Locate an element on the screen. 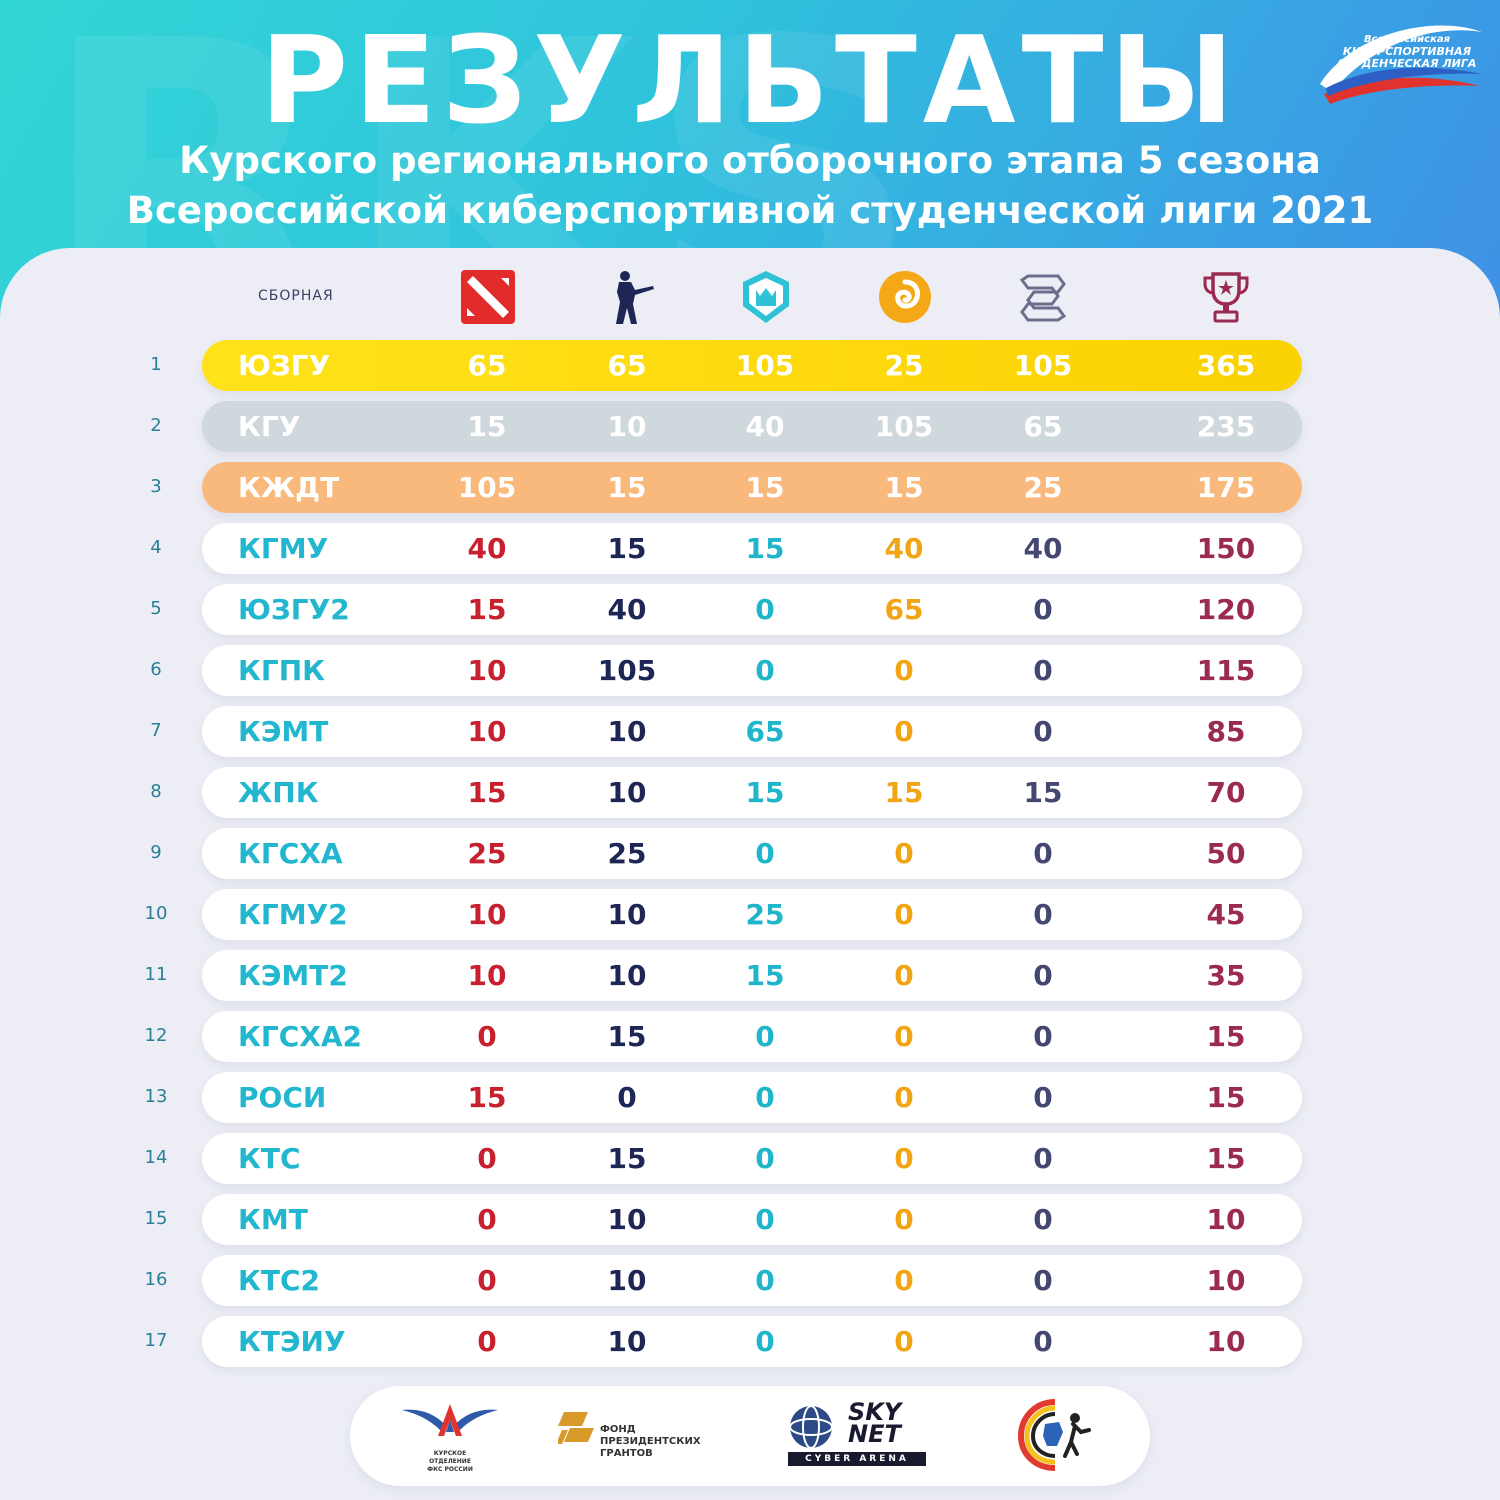 This screenshot has height=1500, width=1500. table-row: КЭМТ 10 10 65 0 0 85 is located at coordinates (752, 731).